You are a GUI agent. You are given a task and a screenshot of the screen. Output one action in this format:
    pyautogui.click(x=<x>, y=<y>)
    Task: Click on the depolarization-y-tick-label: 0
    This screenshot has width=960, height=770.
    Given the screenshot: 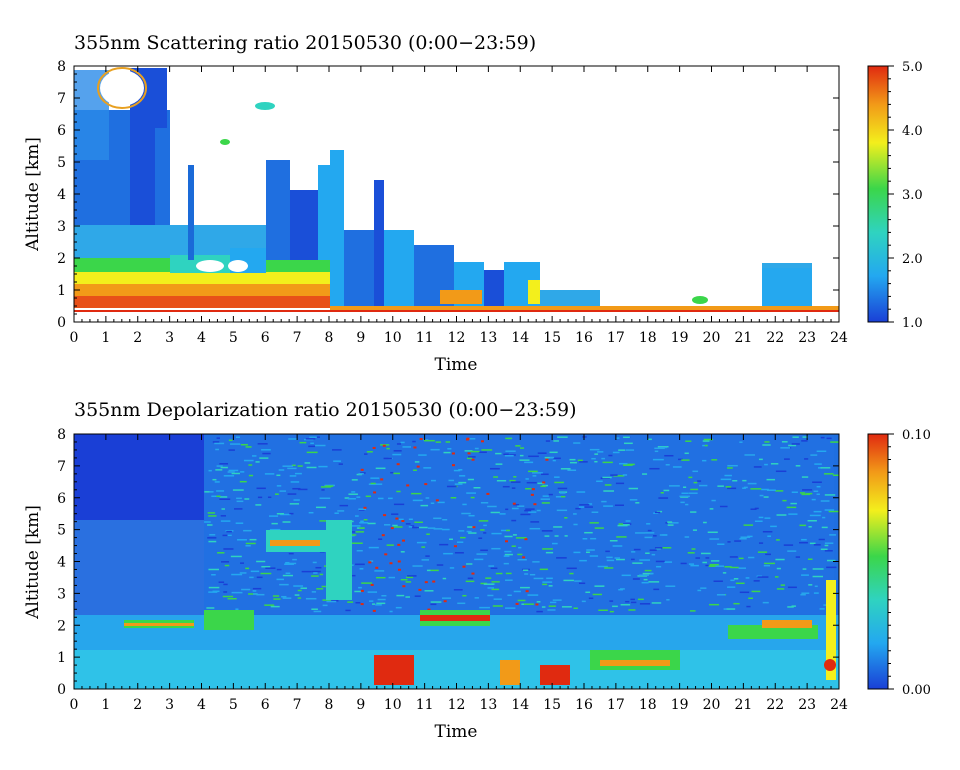 What is the action you would take?
    pyautogui.click(x=61, y=690)
    